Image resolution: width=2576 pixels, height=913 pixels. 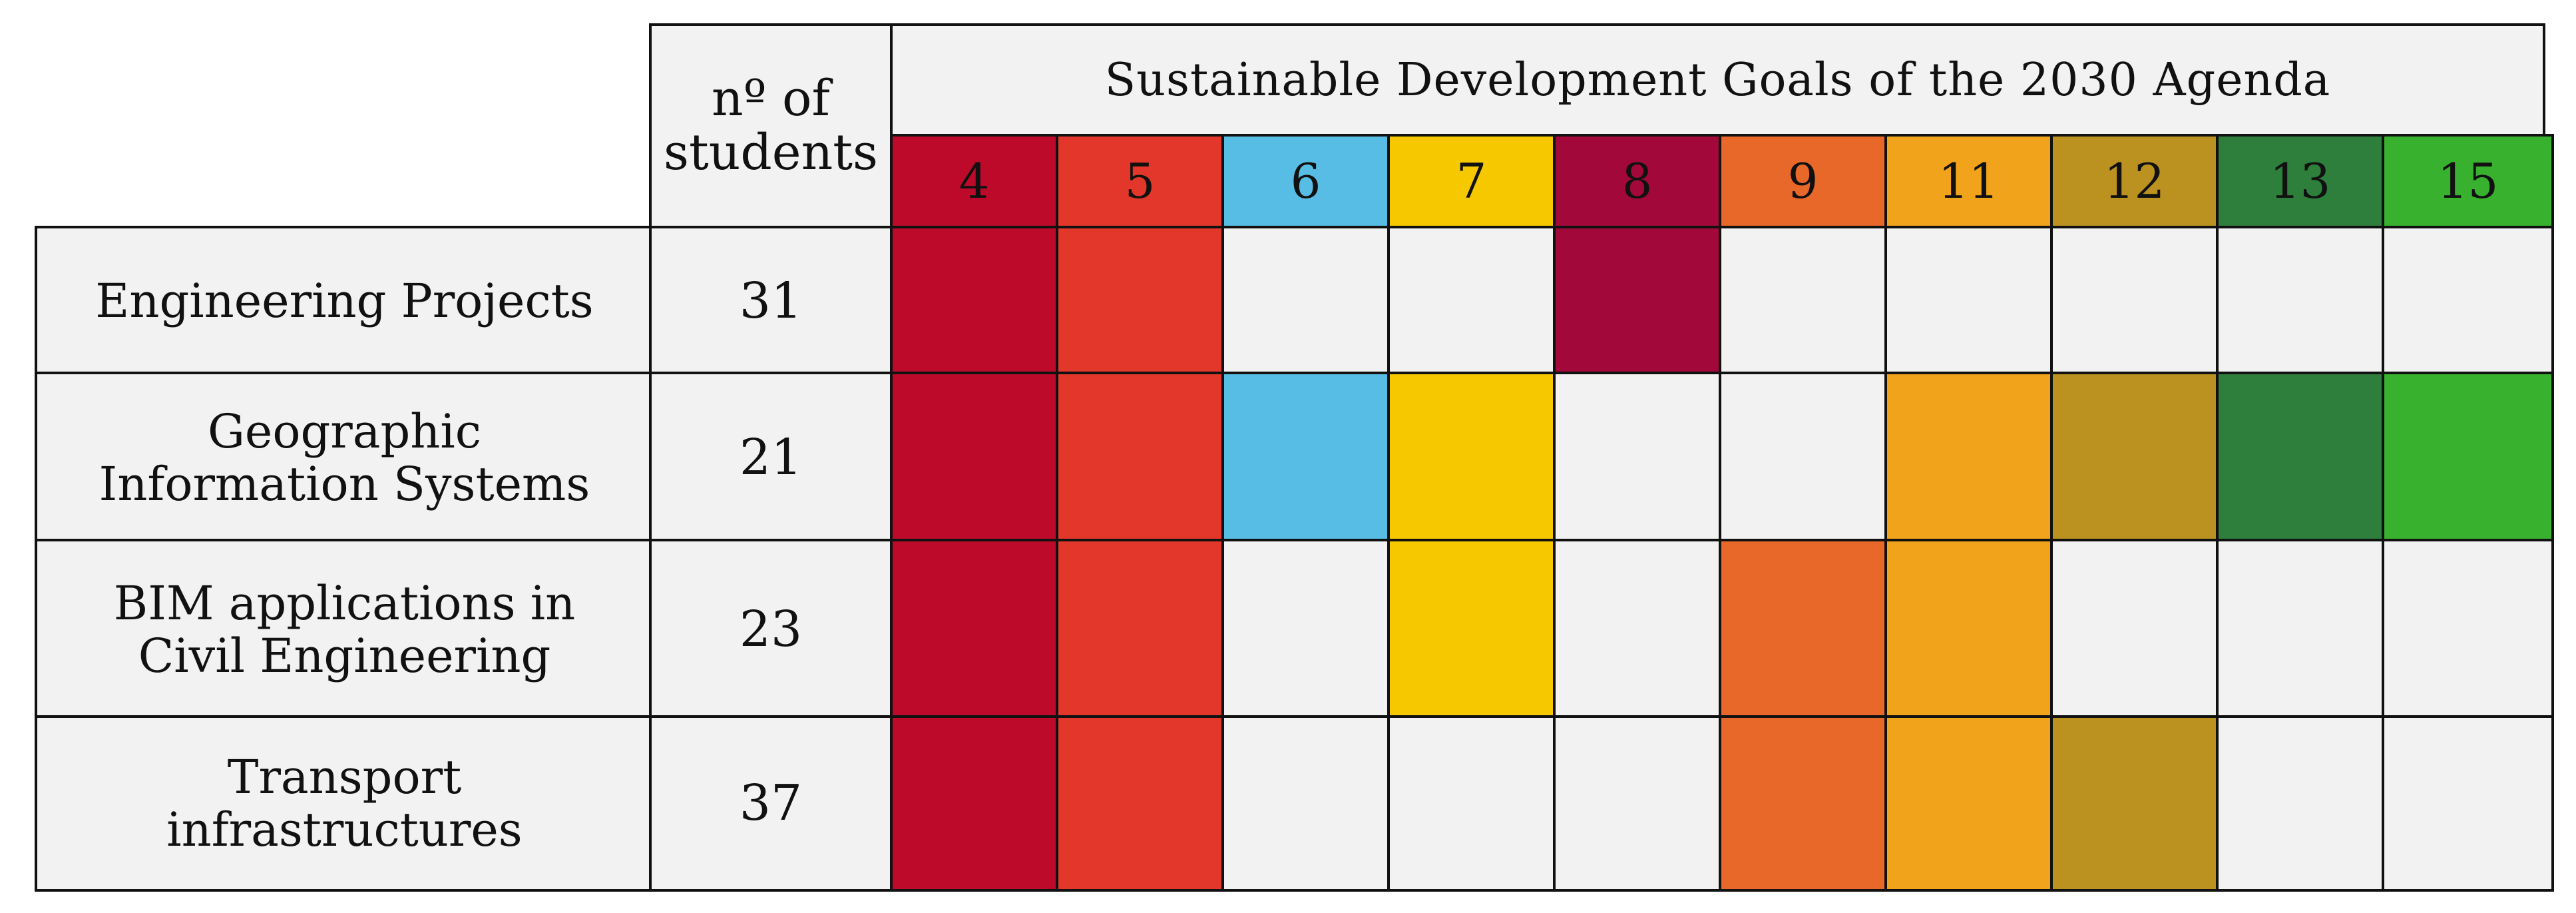 I want to click on goal-number: 8, so click(x=1637, y=181).